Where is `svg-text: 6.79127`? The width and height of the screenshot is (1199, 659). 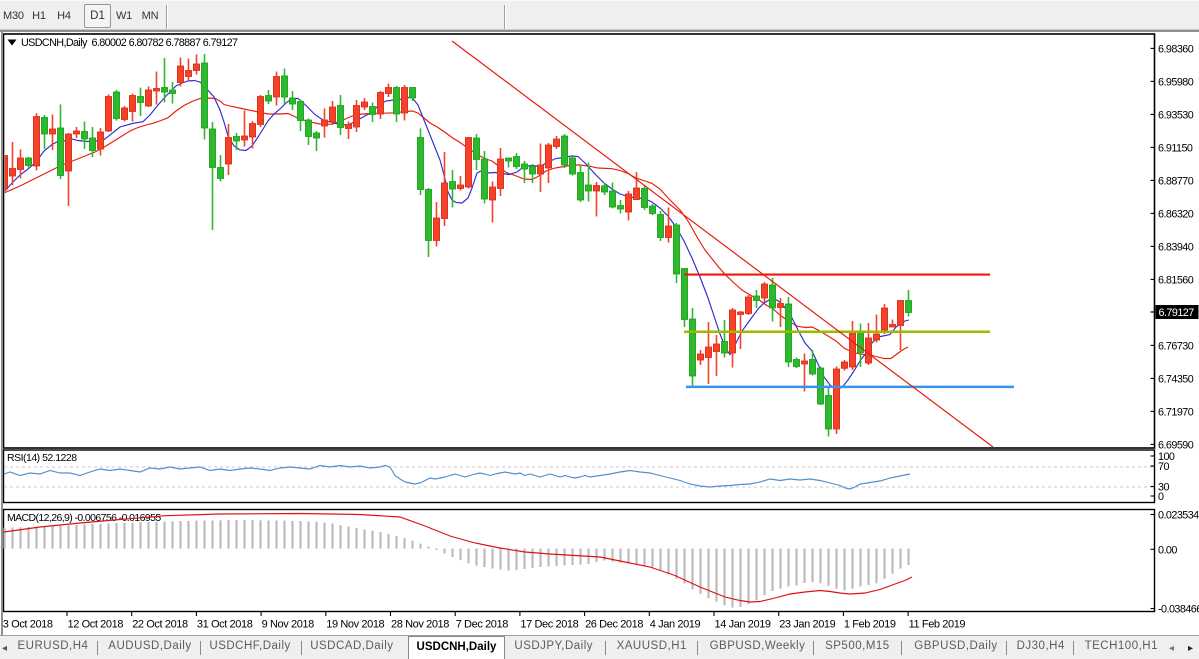 svg-text: 6.79127 is located at coordinates (1177, 313).